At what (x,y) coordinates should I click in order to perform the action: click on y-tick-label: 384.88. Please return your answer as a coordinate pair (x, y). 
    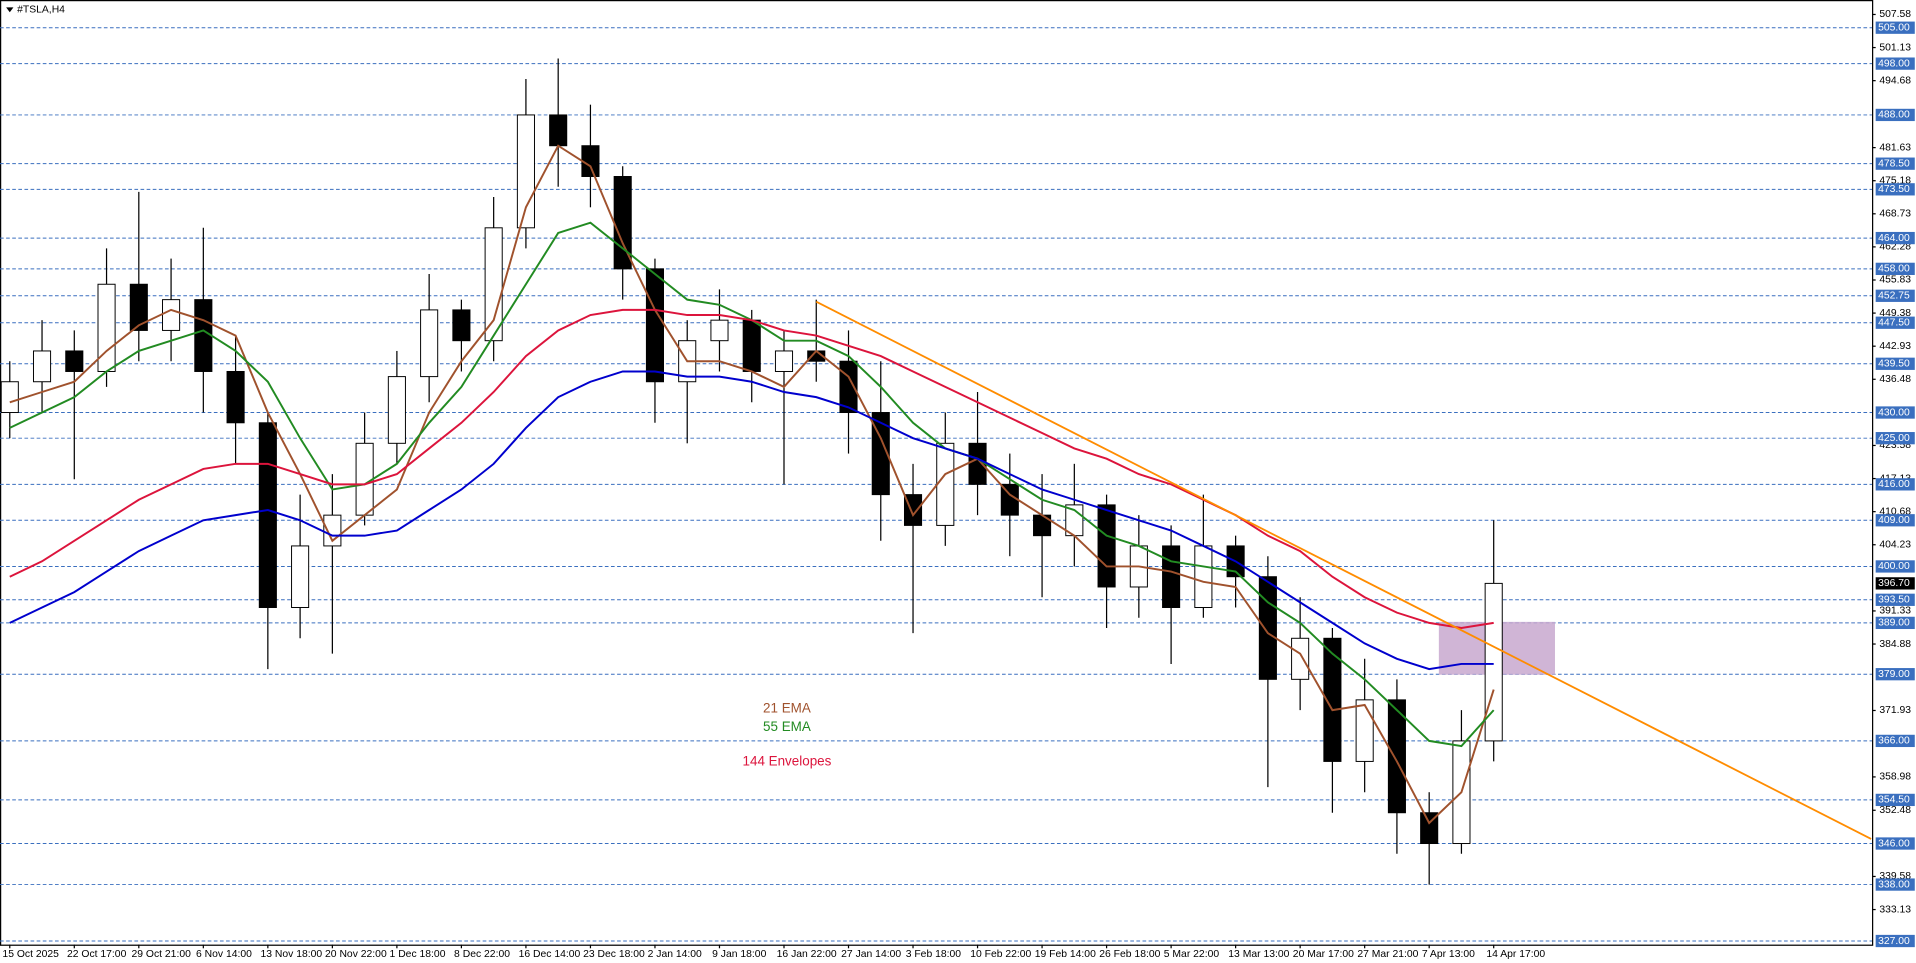
    Looking at the image, I should click on (1895, 644).